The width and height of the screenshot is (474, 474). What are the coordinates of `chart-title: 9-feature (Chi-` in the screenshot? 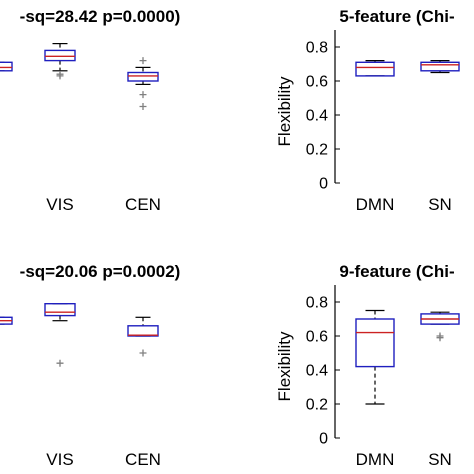 It's located at (396, 271).